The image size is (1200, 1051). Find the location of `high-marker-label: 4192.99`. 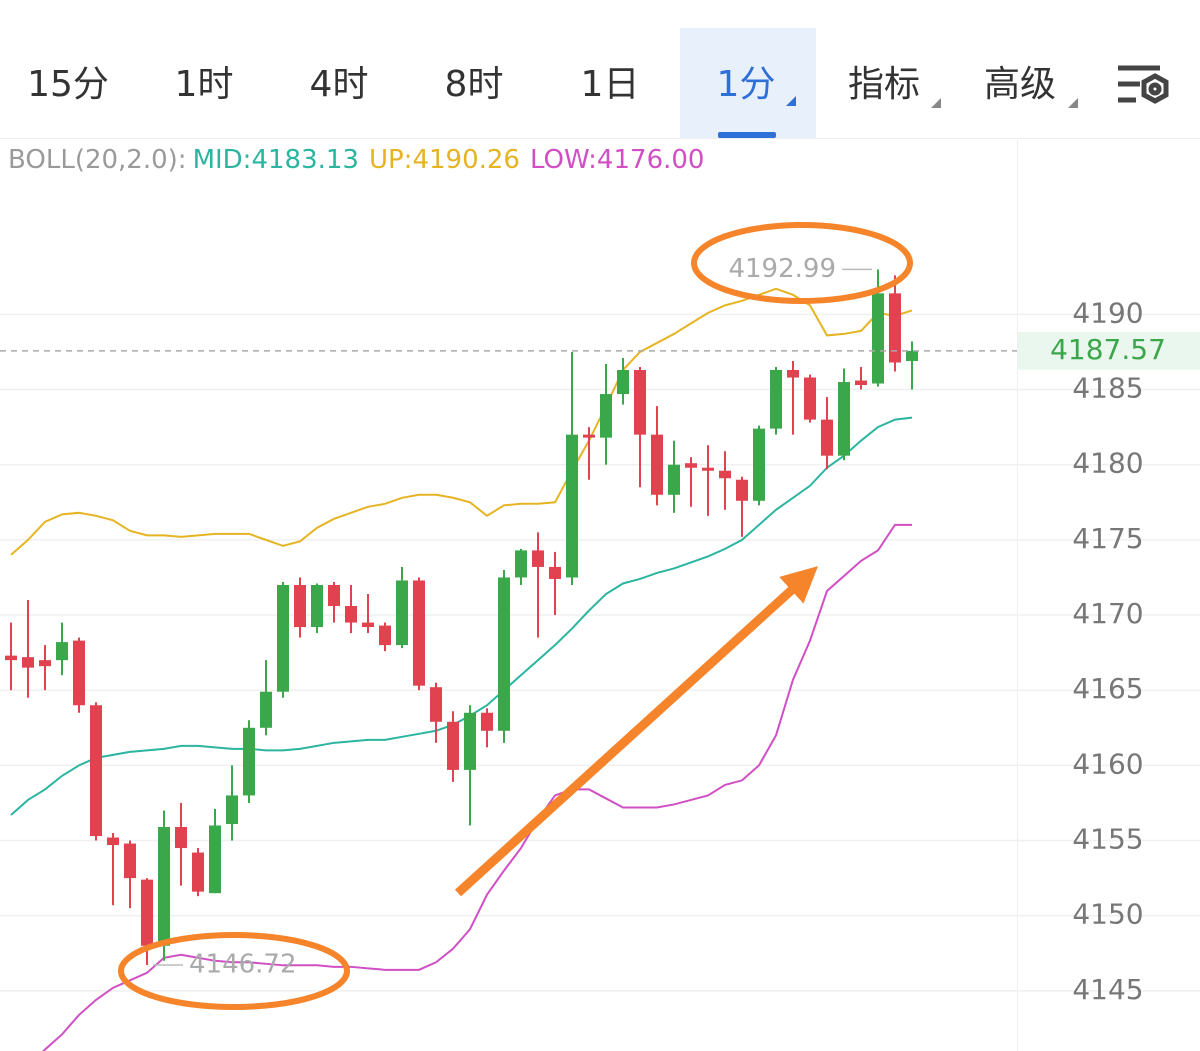

high-marker-label: 4192.99 is located at coordinates (782, 269).